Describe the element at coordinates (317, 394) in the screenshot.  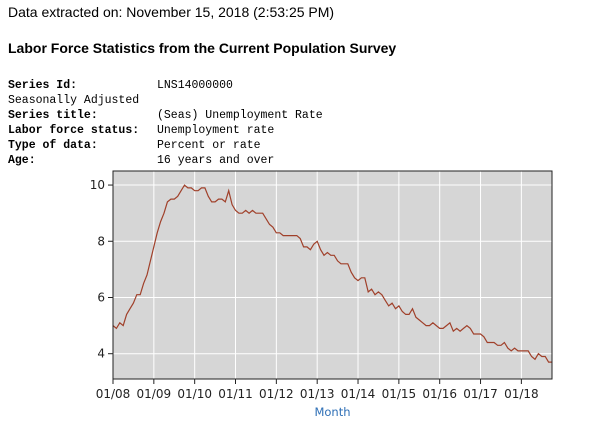
I see `x-tick-label: 01/13` at that location.